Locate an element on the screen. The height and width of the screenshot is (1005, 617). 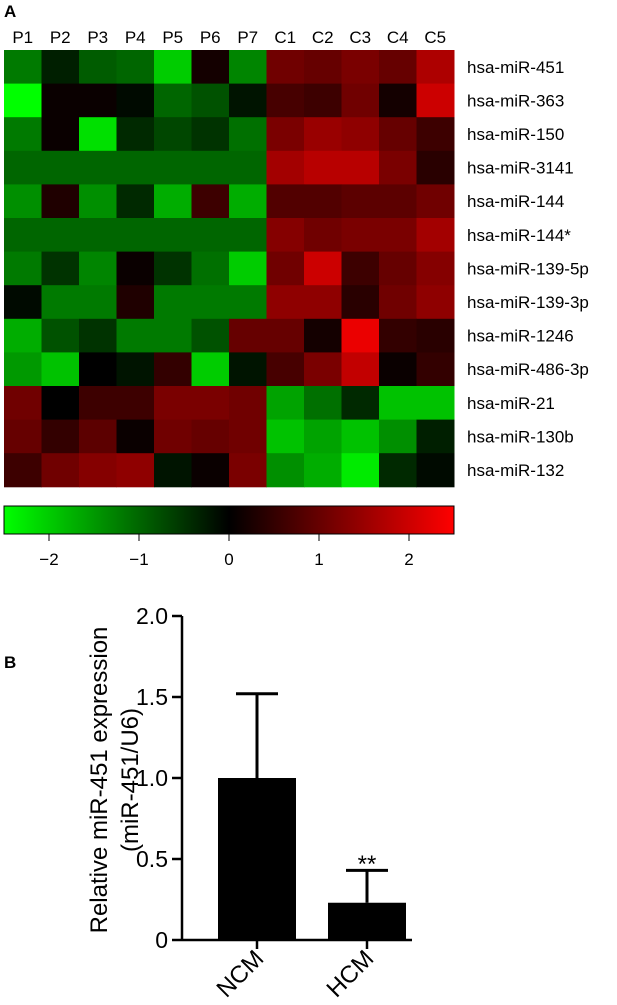
heatmap-column-labels: P1 P2 P3 P4 P5 P6 P7 C1 C2 C3 C4 C5 is located at coordinates (229, 37).